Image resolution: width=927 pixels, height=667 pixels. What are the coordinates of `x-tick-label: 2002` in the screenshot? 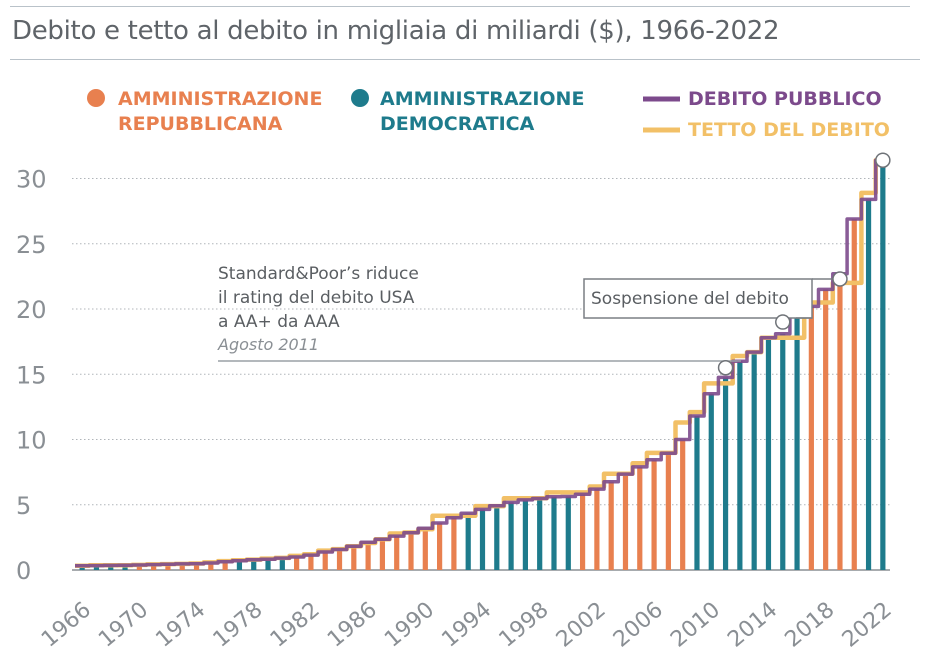 It's located at (581, 624).